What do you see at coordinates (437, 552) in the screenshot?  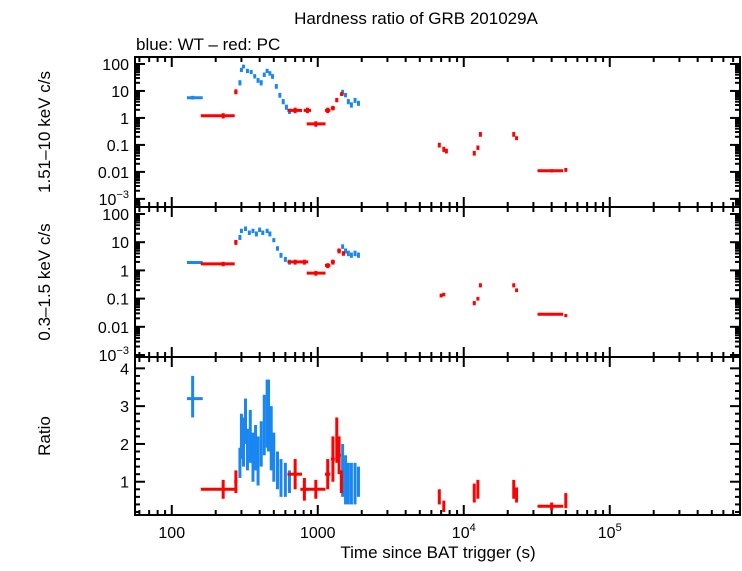 I see `x-axis-label: Time since BAT trigger (s)` at bounding box center [437, 552].